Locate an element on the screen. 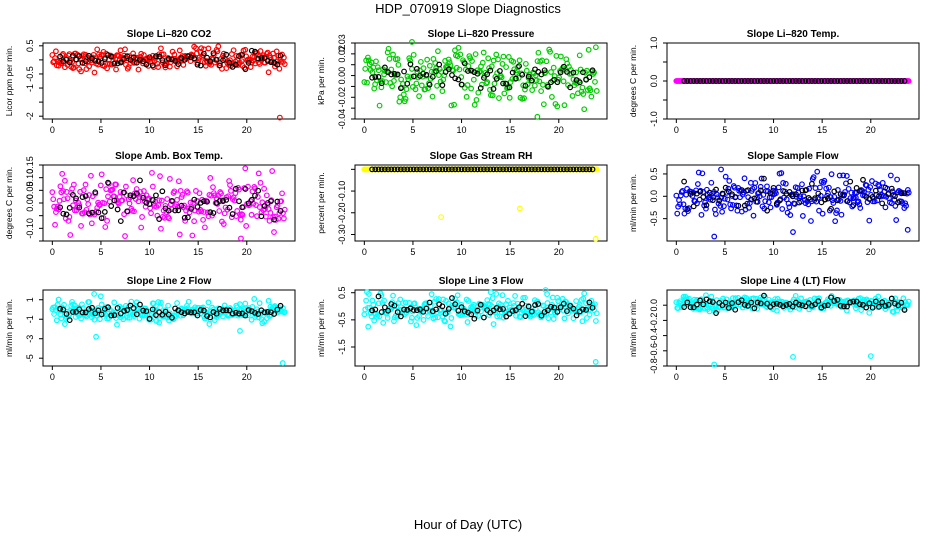 This screenshot has height=540, width=936. x-tick-label: 15 is located at coordinates (510, 377).